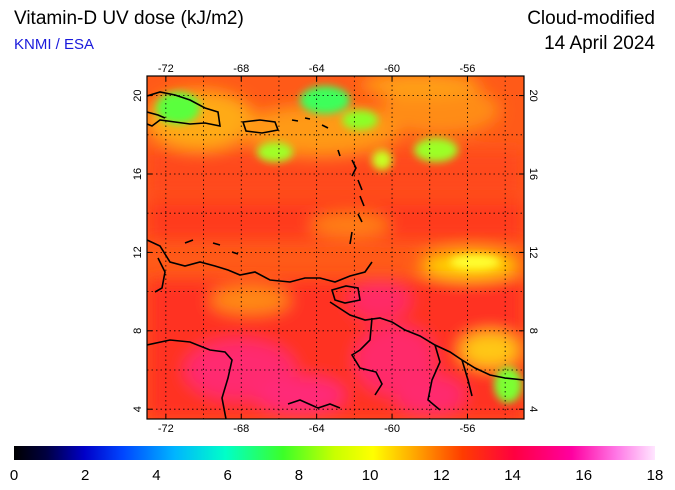 This screenshot has height=490, width=675. What do you see at coordinates (299, 475) in the screenshot?
I see `colorbar-tick-label: 8` at bounding box center [299, 475].